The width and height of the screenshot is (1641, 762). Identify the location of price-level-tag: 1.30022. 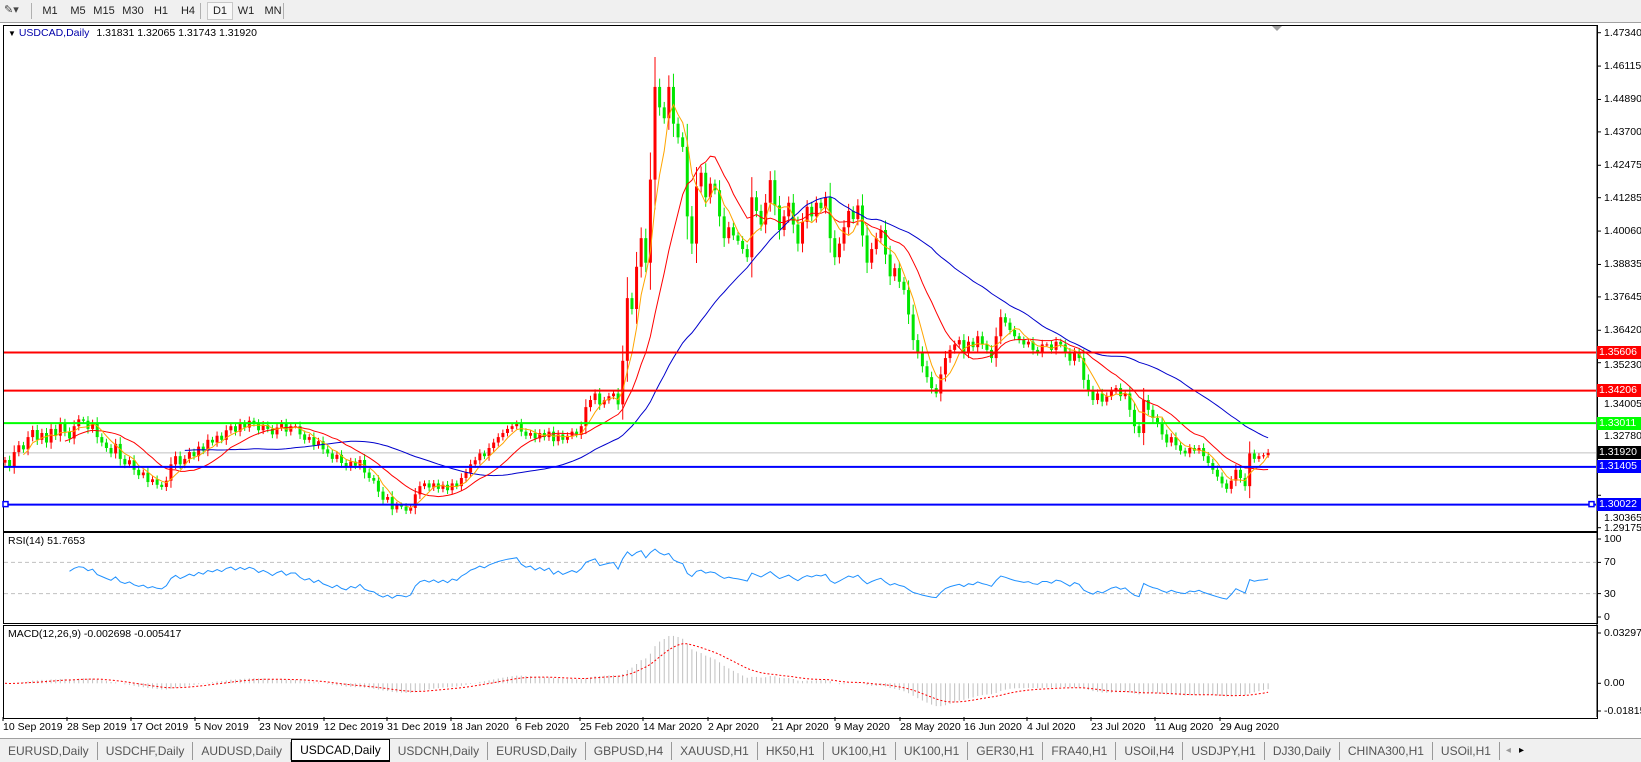
(1619, 505).